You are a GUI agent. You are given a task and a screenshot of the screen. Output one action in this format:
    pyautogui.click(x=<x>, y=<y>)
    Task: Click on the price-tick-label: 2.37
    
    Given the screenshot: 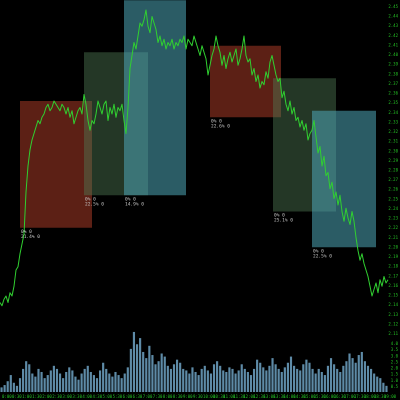 What is the action you would take?
    pyautogui.click(x=393, y=83)
    